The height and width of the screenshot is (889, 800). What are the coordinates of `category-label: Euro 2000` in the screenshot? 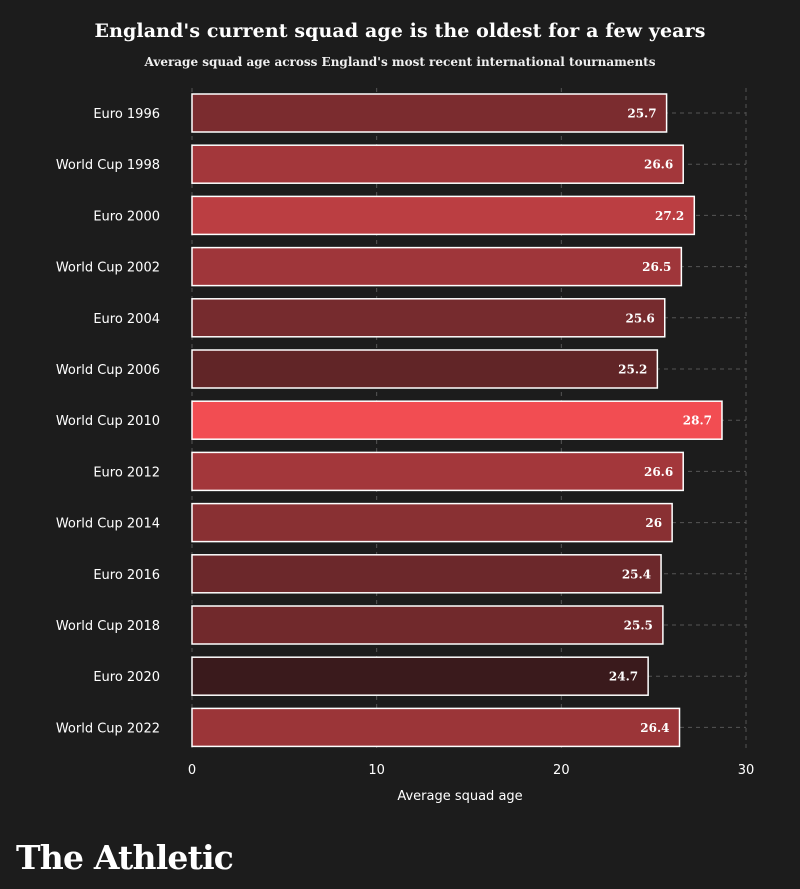 It's located at (126, 216).